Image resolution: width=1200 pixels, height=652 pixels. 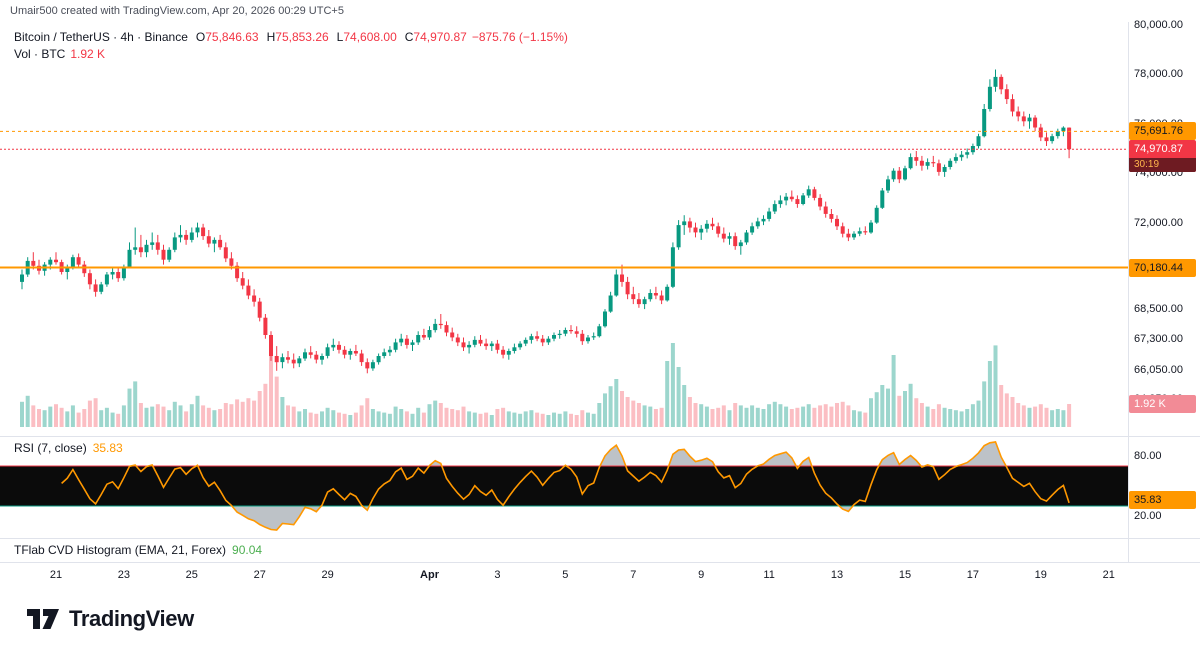 I want to click on cvd-value: 90.04, so click(x=247, y=550).